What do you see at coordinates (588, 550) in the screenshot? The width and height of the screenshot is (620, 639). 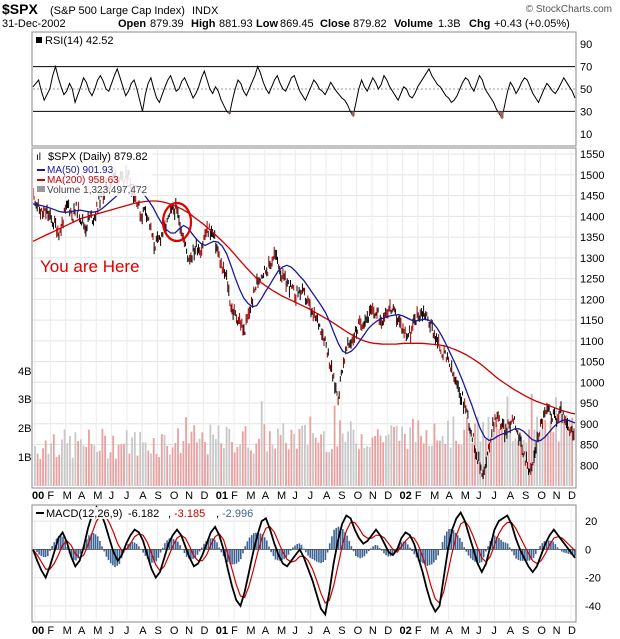 I see `macd-tick-label: 0` at bounding box center [588, 550].